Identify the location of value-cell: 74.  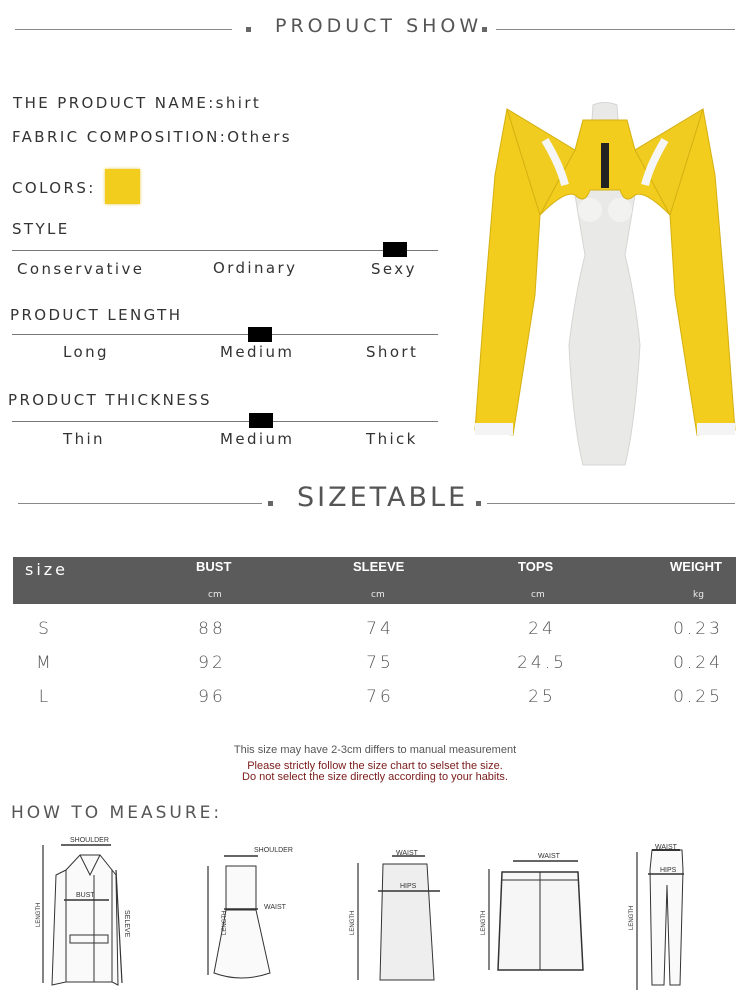
(380, 629).